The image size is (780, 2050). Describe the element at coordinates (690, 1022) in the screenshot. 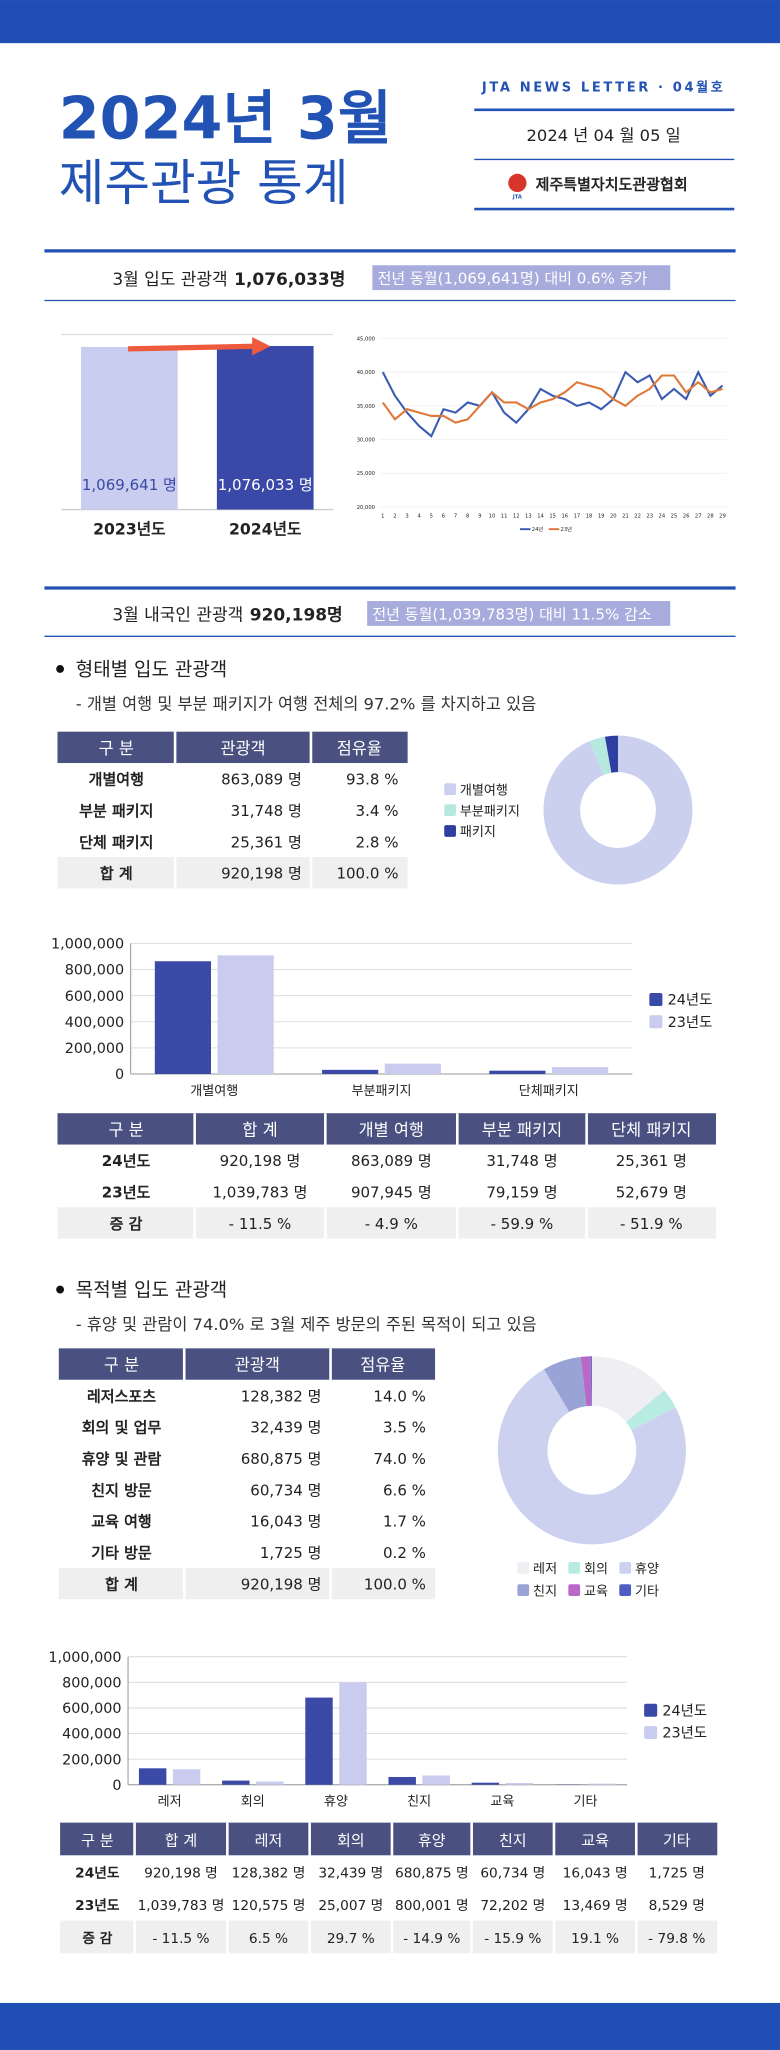

I see `legend-label: 23년도` at that location.